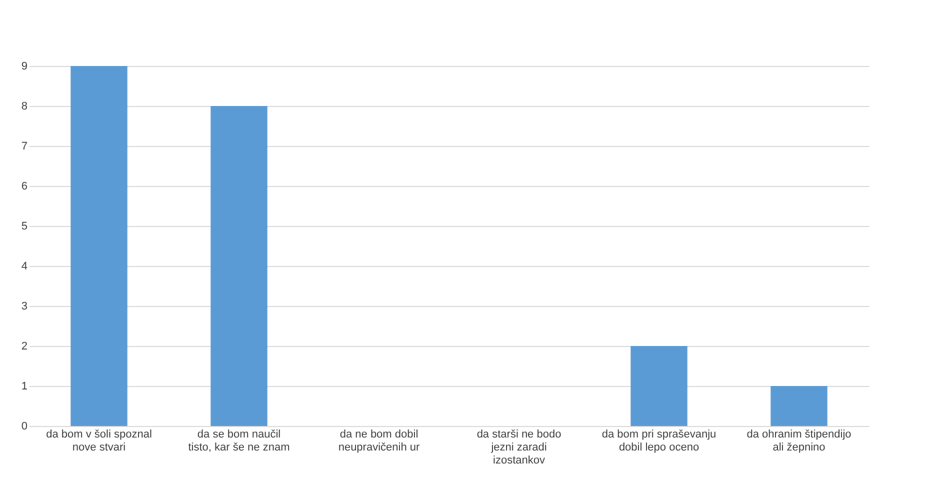 The height and width of the screenshot is (485, 940). I want to click on y-tick-label: 3, so click(24, 306).